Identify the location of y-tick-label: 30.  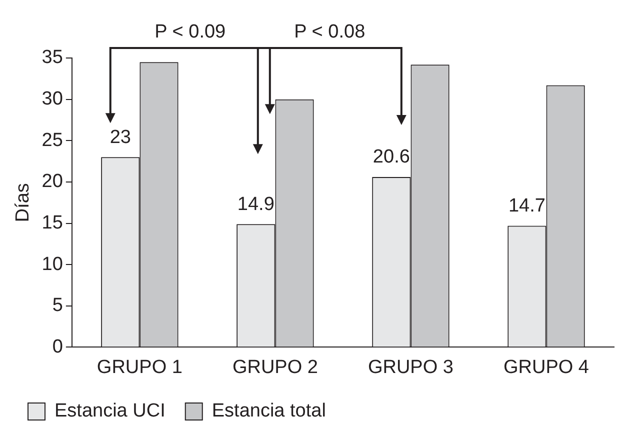
(52, 99).